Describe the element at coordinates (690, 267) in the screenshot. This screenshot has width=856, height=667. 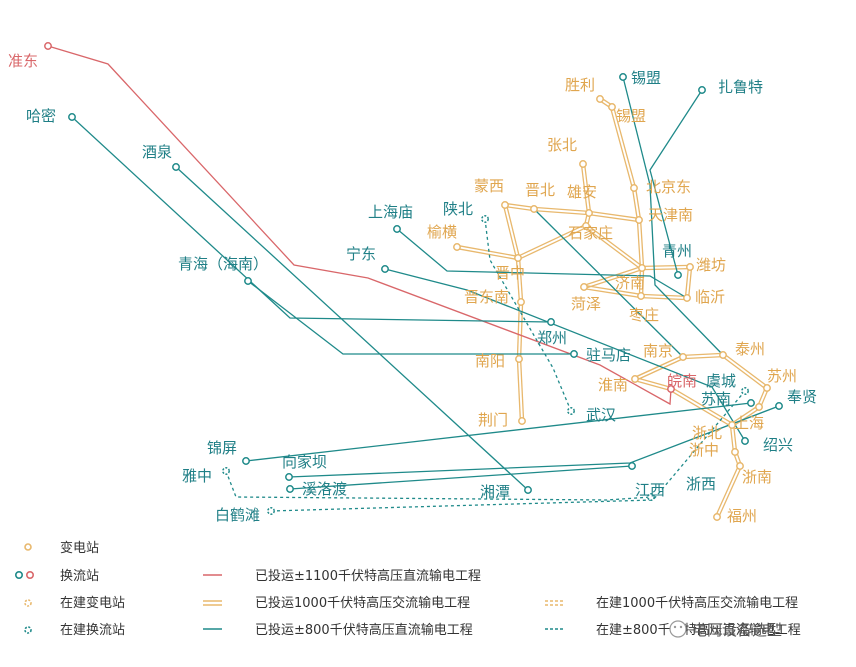
I see `station-node-weifang` at that location.